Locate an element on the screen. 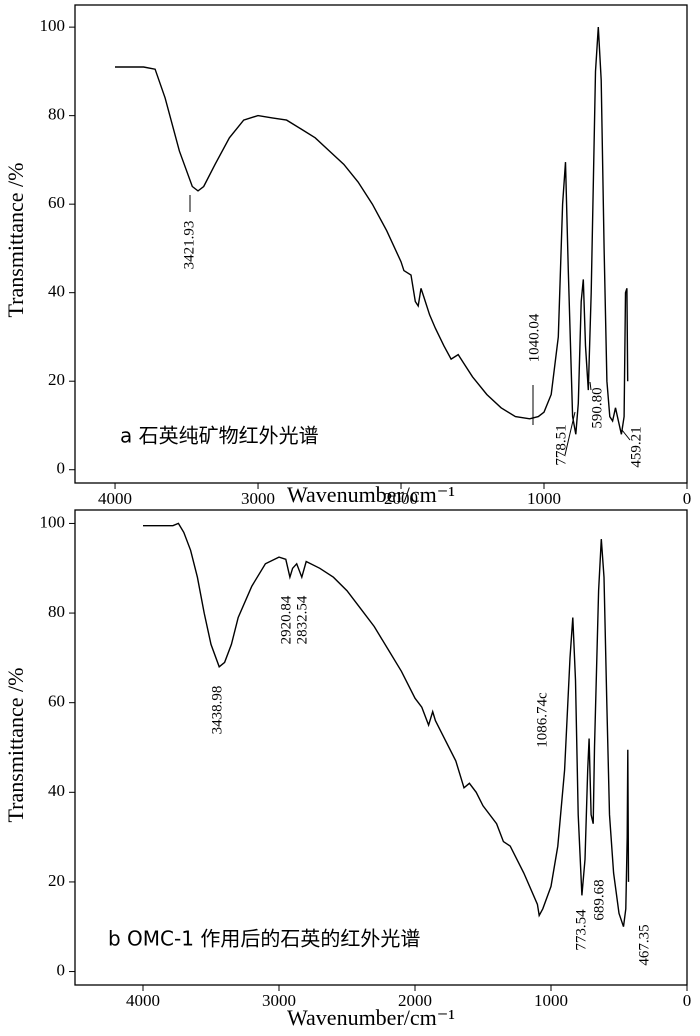 Image resolution: width=700 pixels, height=1036 pixels. peak-label: 2832.54 is located at coordinates (302, 619).